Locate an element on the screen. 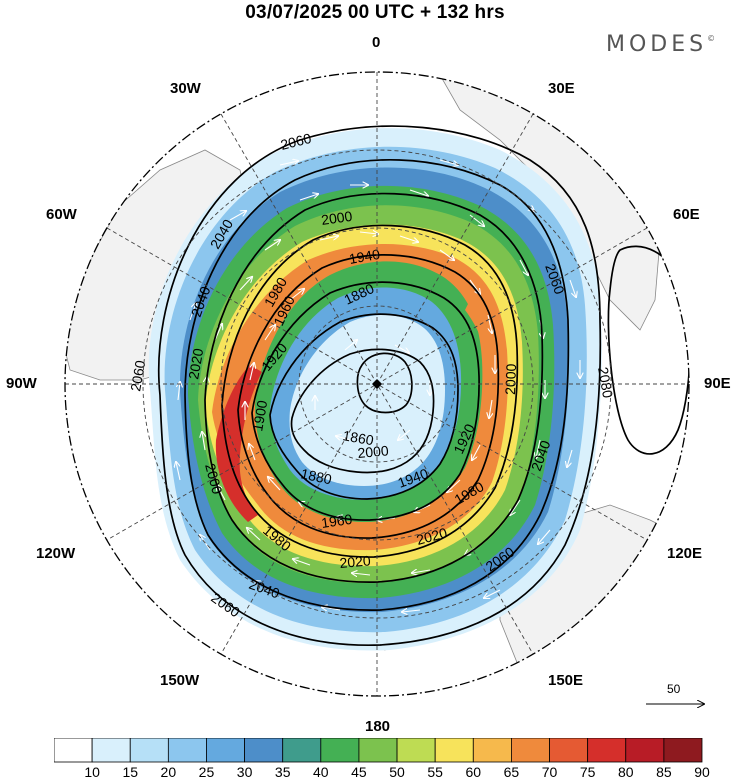 This screenshot has width=750, height=782. colorbar-tick-label: 60 is located at coordinates (473, 772).